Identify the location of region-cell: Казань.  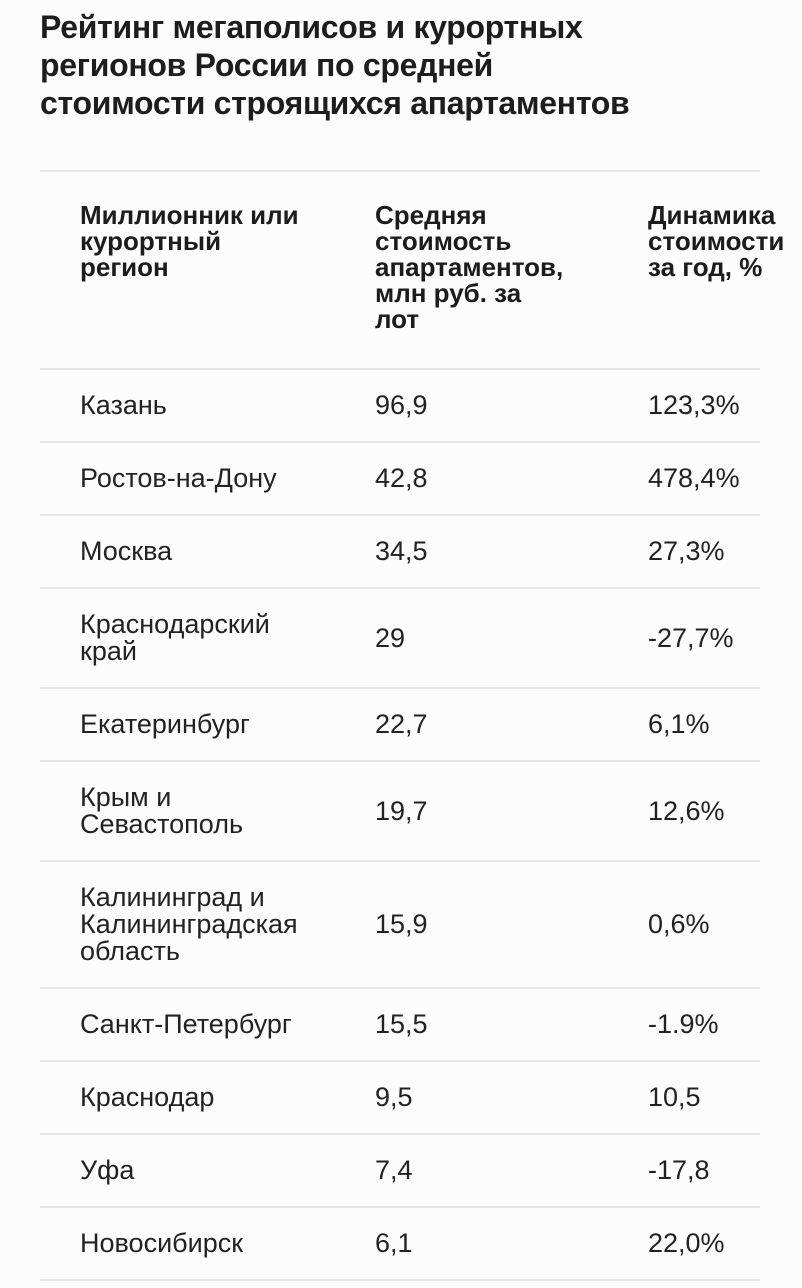
(123, 405).